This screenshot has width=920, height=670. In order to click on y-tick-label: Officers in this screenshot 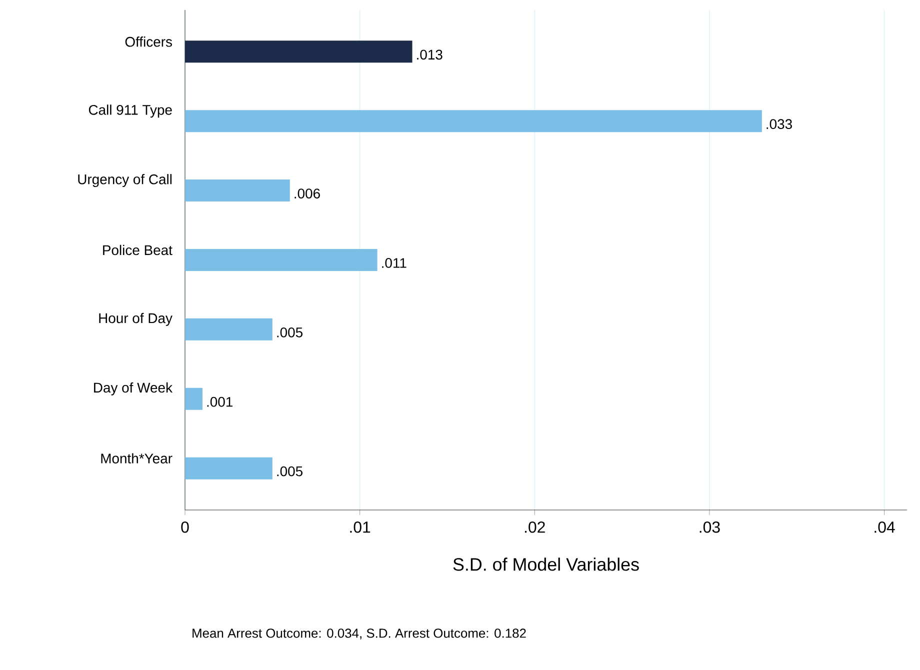, I will do `click(148, 41)`.